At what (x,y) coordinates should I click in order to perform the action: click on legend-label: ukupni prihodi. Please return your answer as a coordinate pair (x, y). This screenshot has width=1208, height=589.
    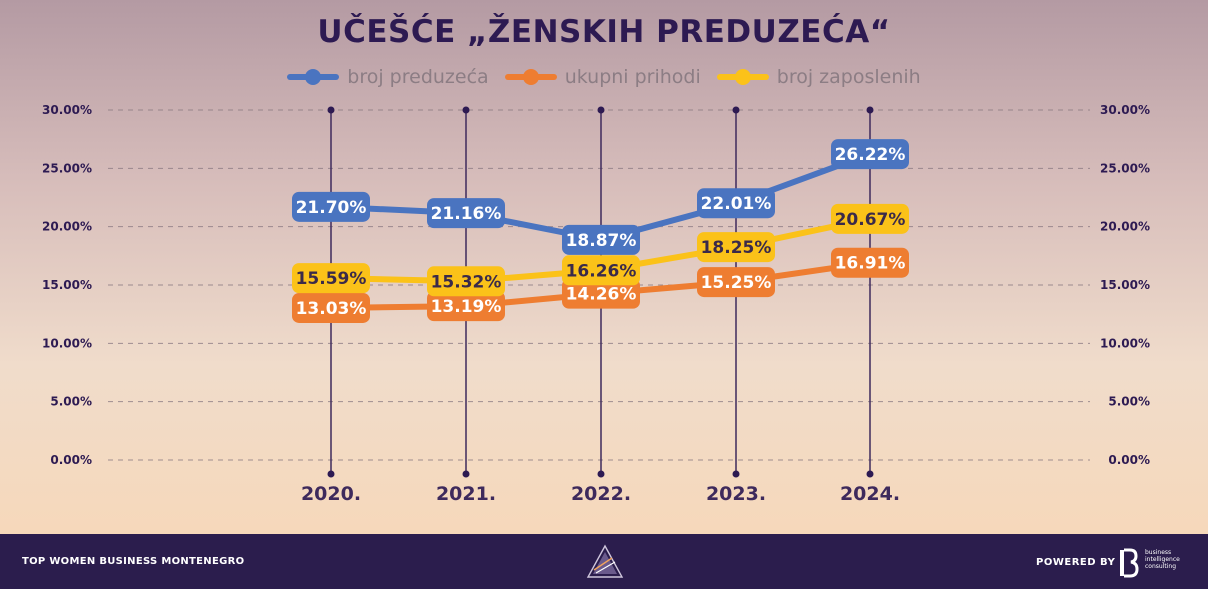
    Looking at the image, I should click on (632, 77).